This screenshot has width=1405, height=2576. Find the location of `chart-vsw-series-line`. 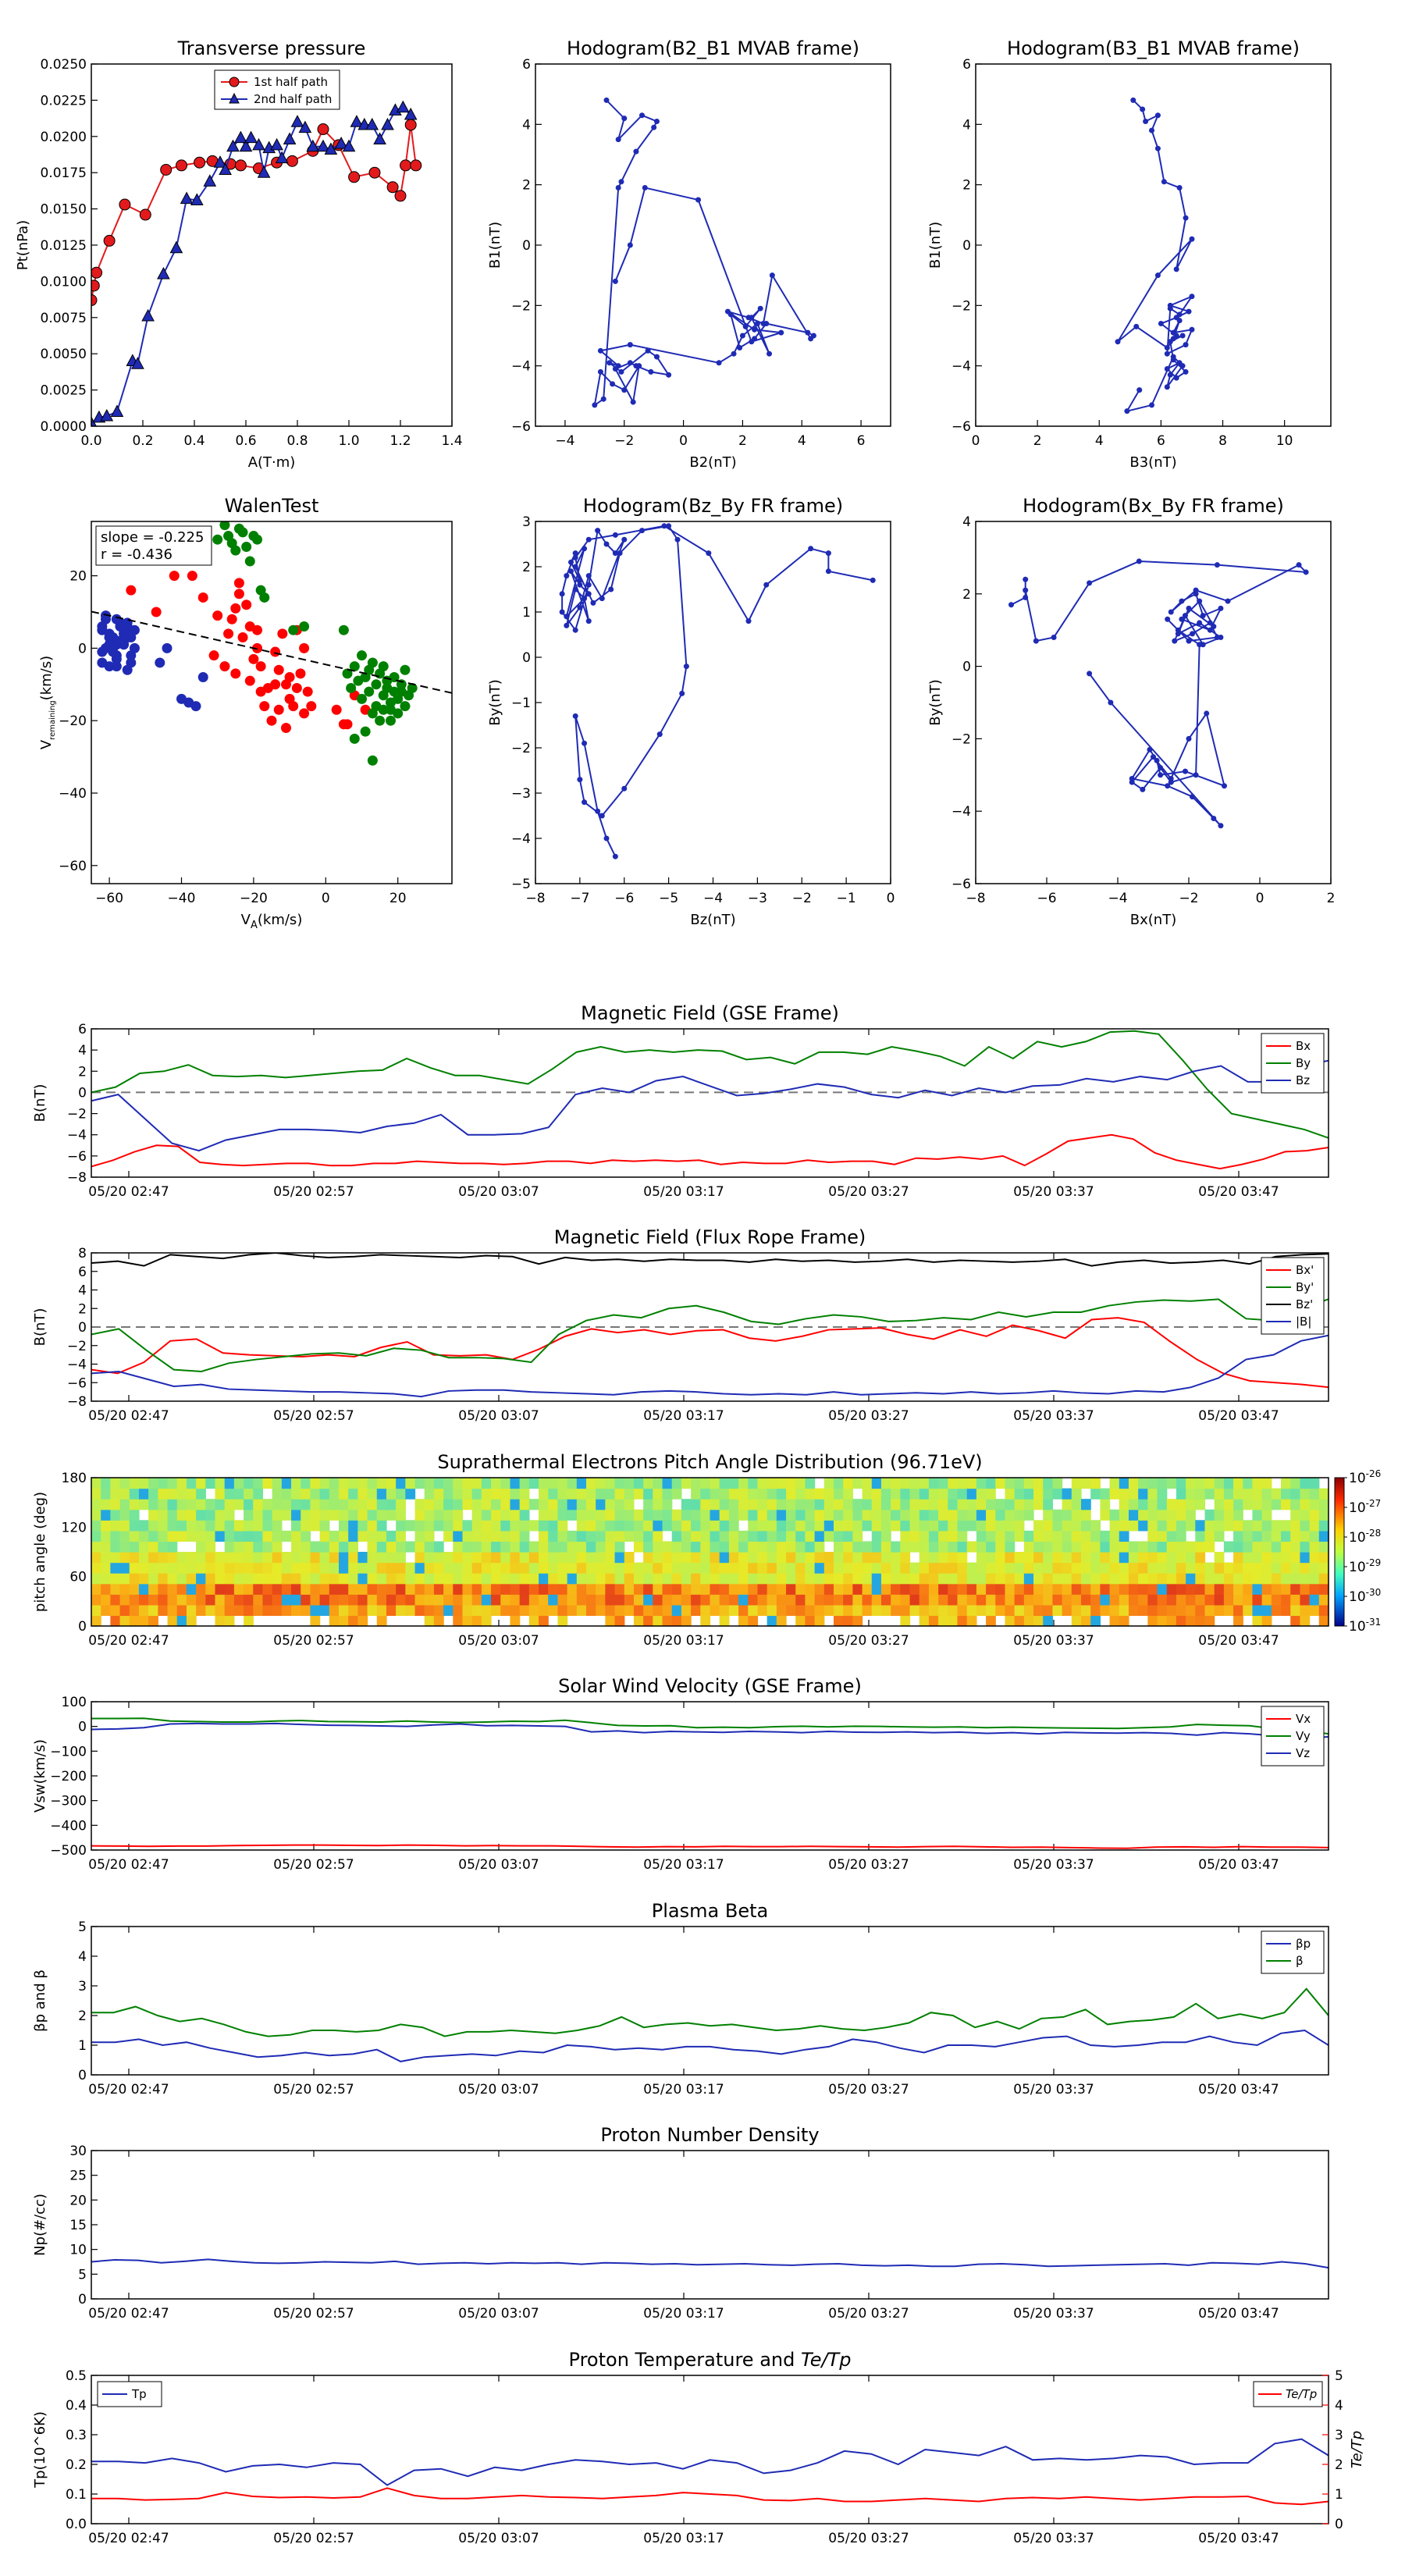

chart-vsw-series-line is located at coordinates (710, 1726).